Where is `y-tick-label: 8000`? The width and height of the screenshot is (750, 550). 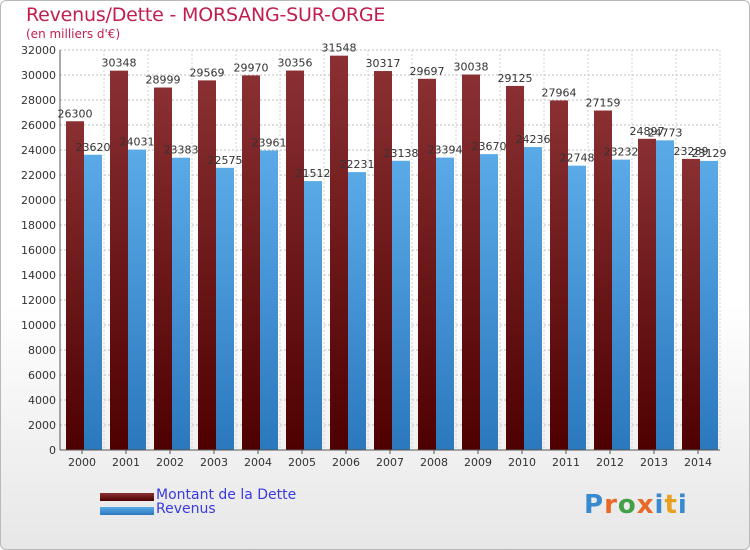
y-tick-label: 8000 is located at coordinates (42, 350).